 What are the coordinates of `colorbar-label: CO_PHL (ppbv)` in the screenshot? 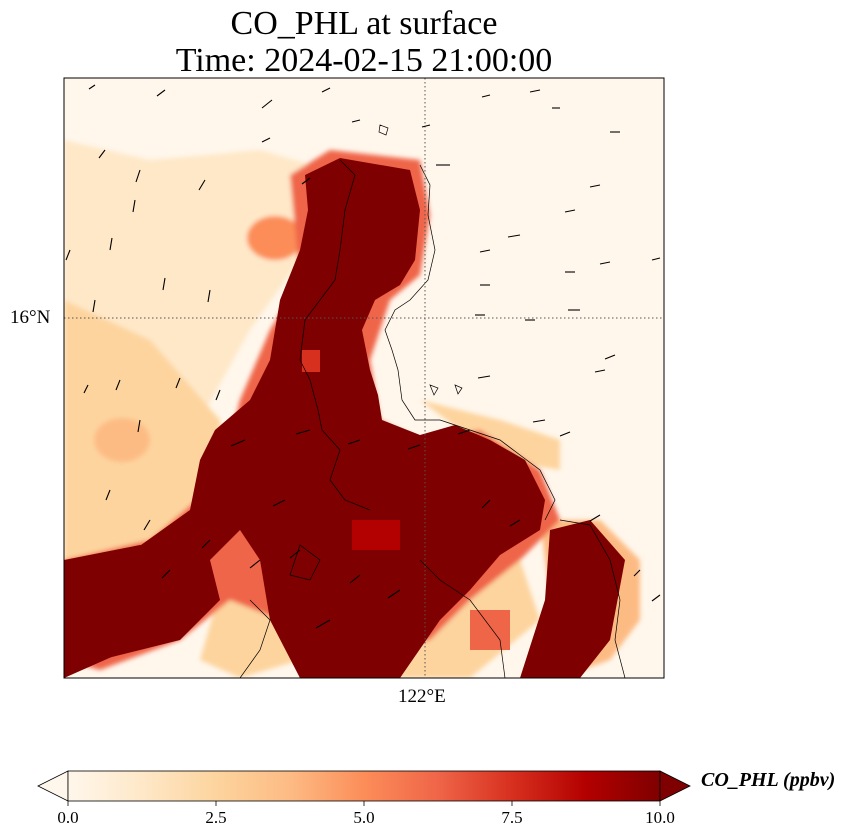 It's located at (768, 780).